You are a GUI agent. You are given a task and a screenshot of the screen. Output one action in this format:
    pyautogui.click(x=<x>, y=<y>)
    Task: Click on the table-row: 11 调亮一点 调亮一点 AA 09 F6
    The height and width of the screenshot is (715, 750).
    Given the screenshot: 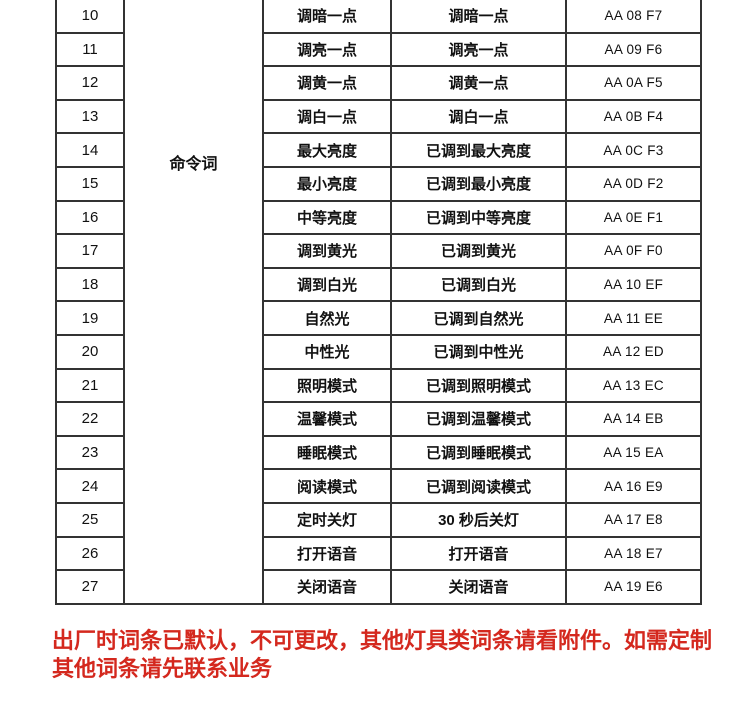 What is the action you would take?
    pyautogui.click(x=378, y=49)
    